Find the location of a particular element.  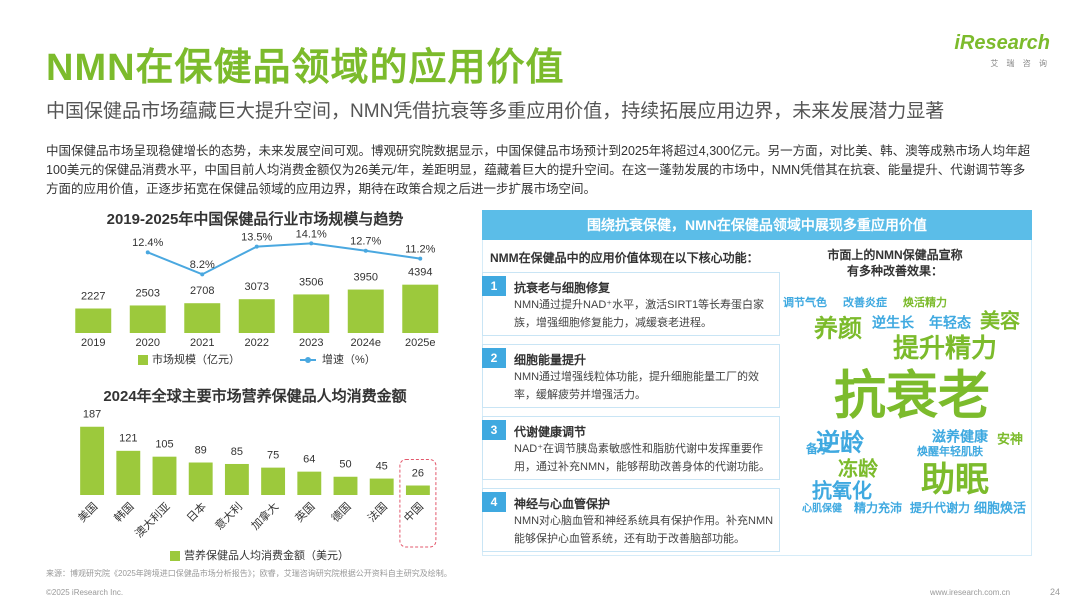

word-cloud-word: 助眠 is located at coordinates (955, 480).